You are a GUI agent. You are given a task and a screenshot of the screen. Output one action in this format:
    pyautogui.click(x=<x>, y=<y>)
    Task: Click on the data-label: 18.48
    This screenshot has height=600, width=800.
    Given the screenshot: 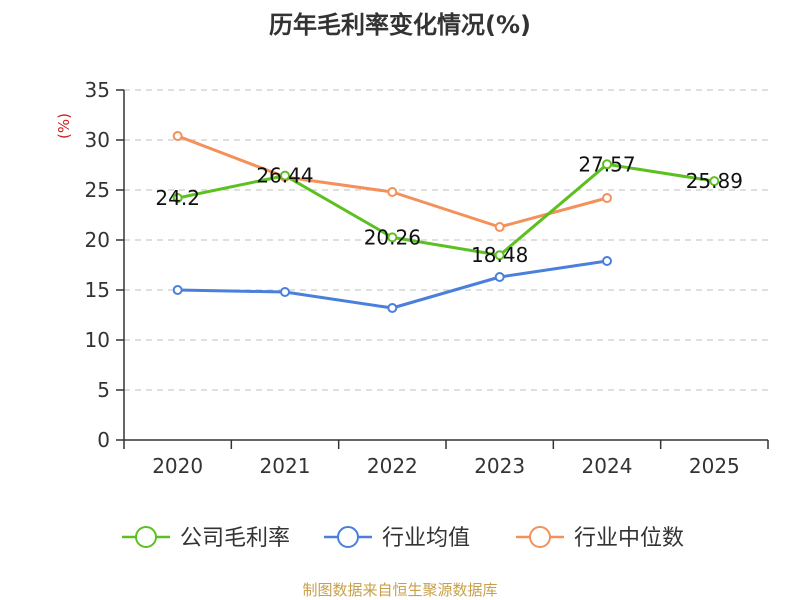 What is the action you would take?
    pyautogui.click(x=499, y=255)
    